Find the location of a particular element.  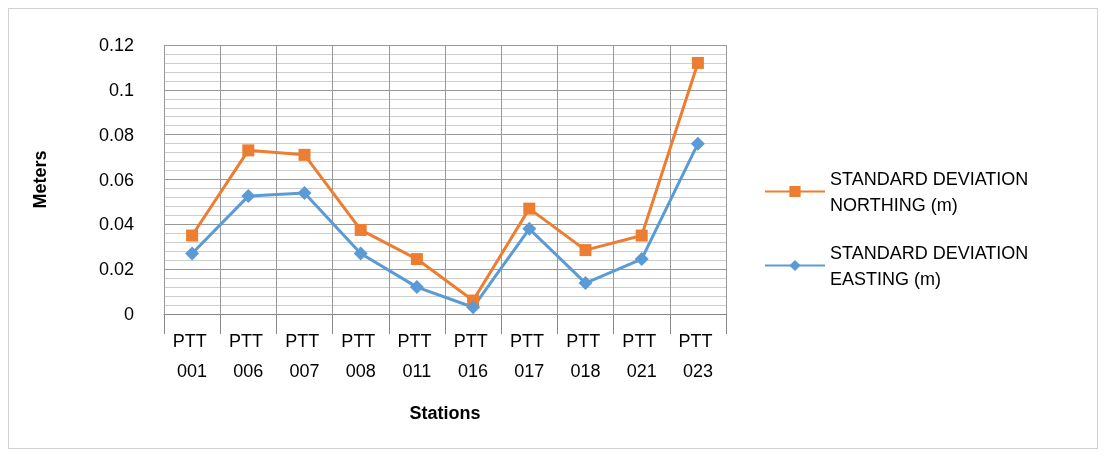

y-tick-label: 0.08 is located at coordinates (116, 134).